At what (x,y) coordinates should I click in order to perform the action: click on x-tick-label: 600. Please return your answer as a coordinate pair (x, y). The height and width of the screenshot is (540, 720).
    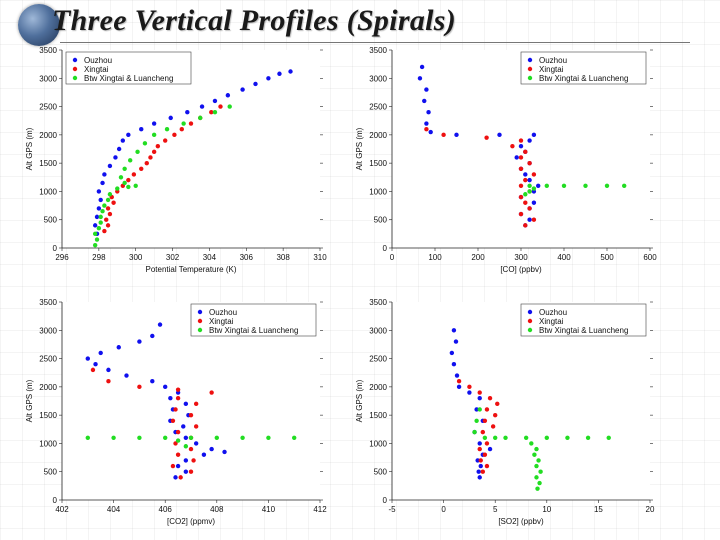
    Looking at the image, I should click on (650, 257).